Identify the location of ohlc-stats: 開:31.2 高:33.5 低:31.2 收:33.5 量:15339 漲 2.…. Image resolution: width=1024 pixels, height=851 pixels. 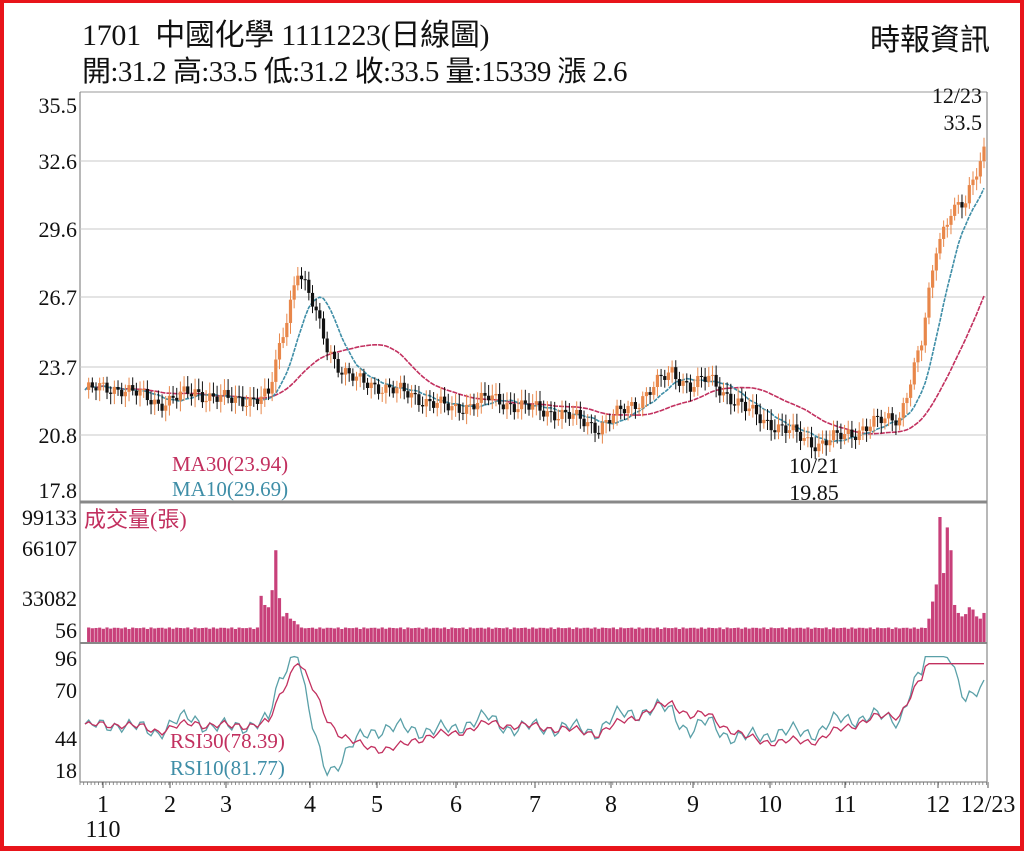
(355, 72).